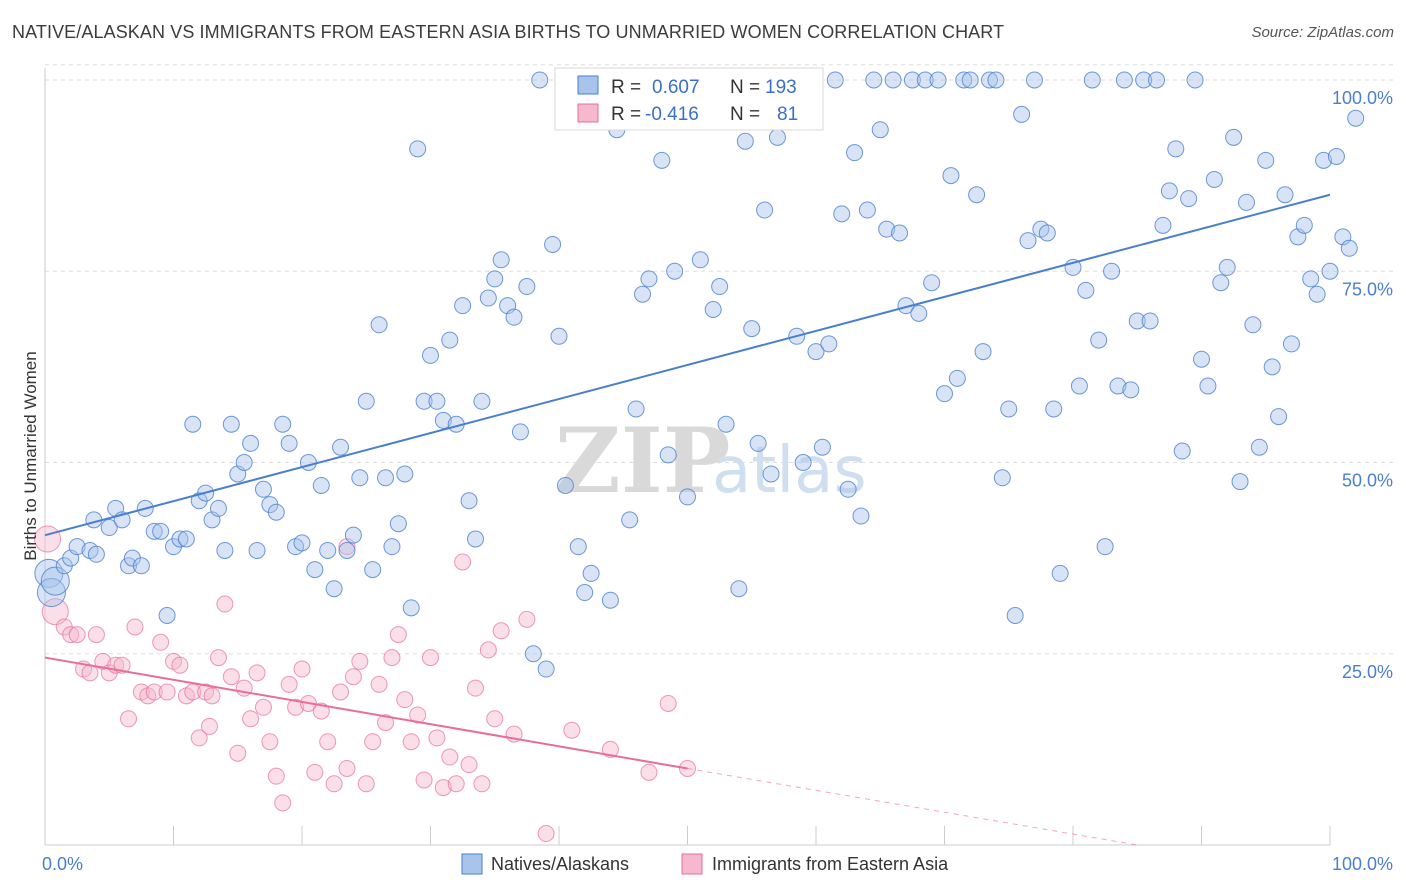  What do you see at coordinates (588, 113) in the screenshot?
I see `pink-swatch` at bounding box center [588, 113].